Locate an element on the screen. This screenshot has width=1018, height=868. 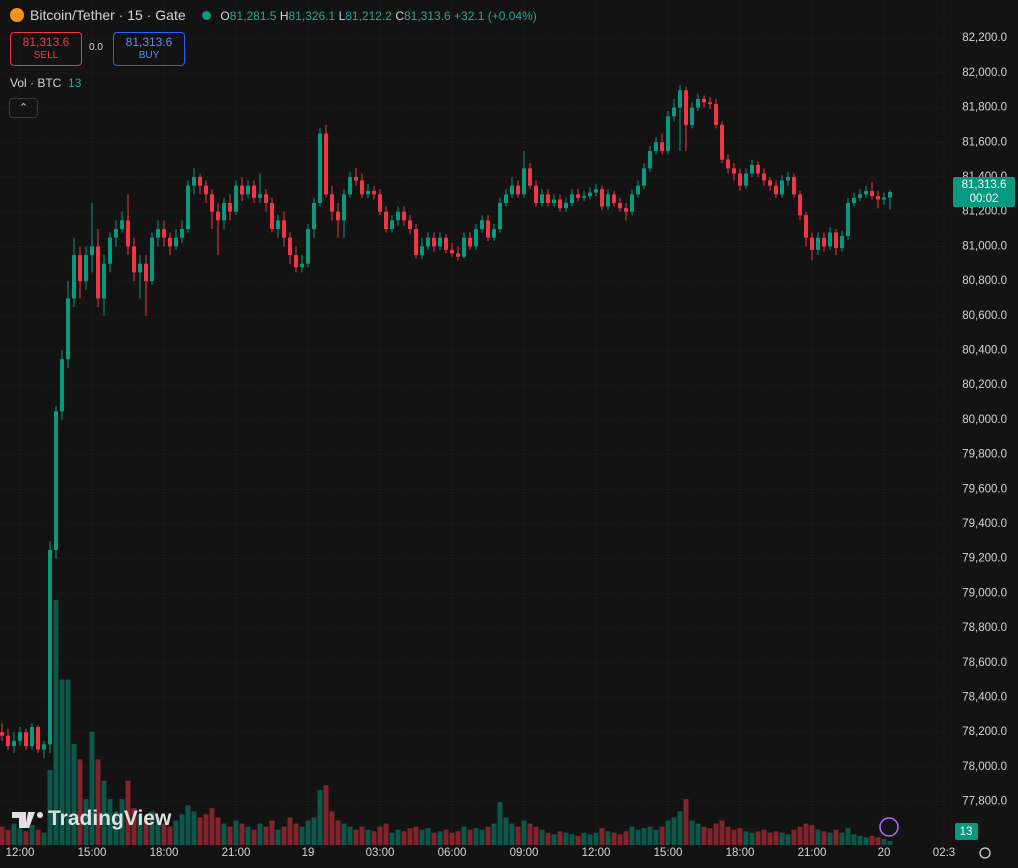
y-tick-label: 80,800.0 is located at coordinates (984, 281).